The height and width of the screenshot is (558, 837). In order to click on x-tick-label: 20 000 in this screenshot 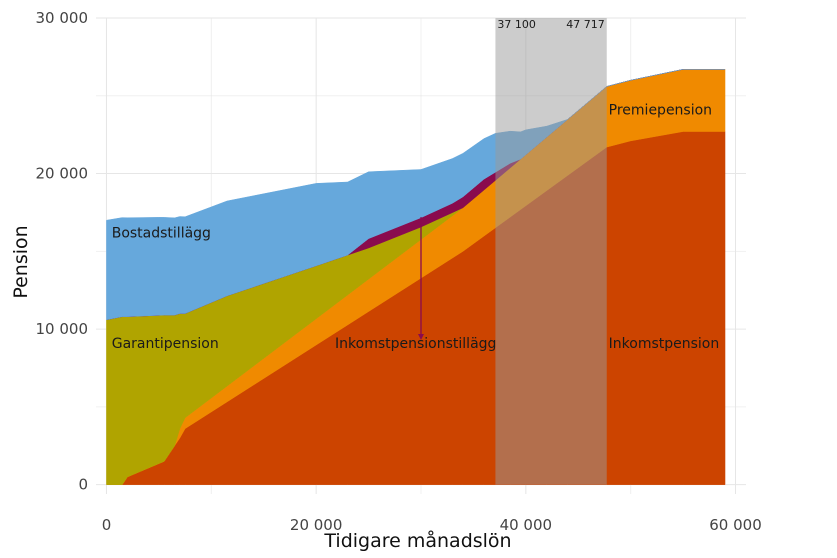, I will do `click(316, 525)`.